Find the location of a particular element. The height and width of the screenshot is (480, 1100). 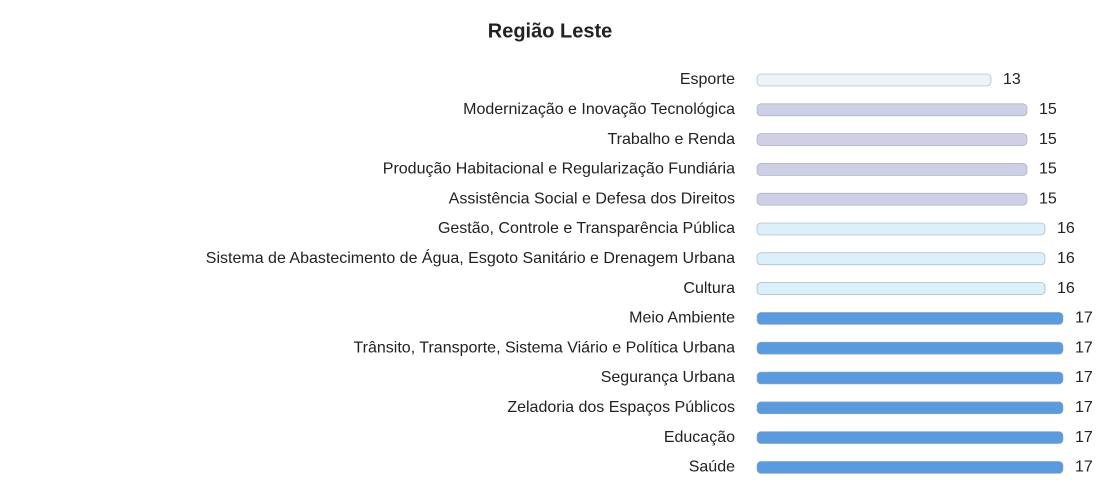

category-label: Modernização e Inovação Tecnológica is located at coordinates (599, 109).